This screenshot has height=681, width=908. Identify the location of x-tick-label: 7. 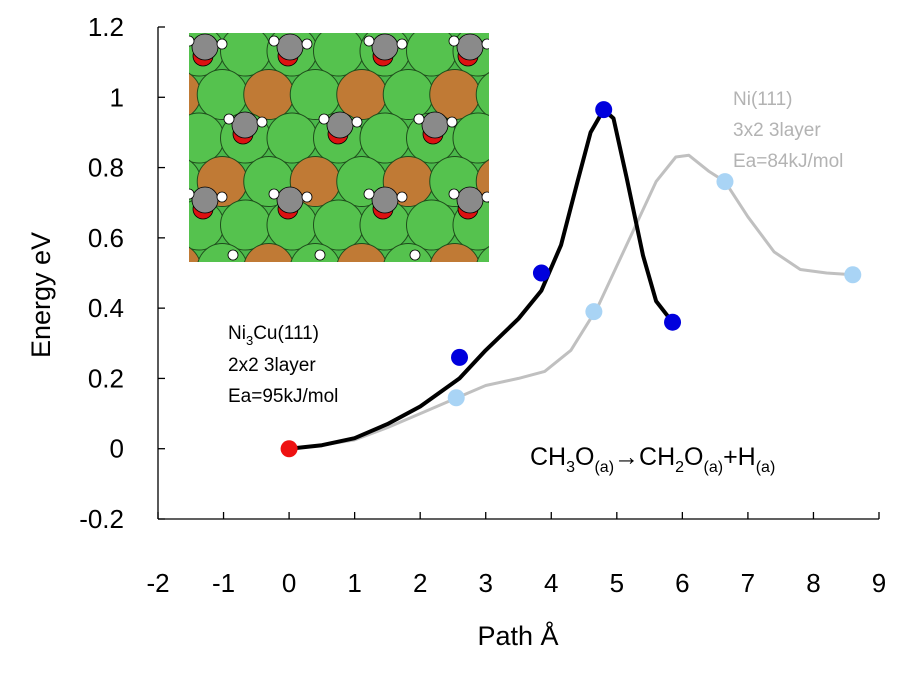
(748, 583).